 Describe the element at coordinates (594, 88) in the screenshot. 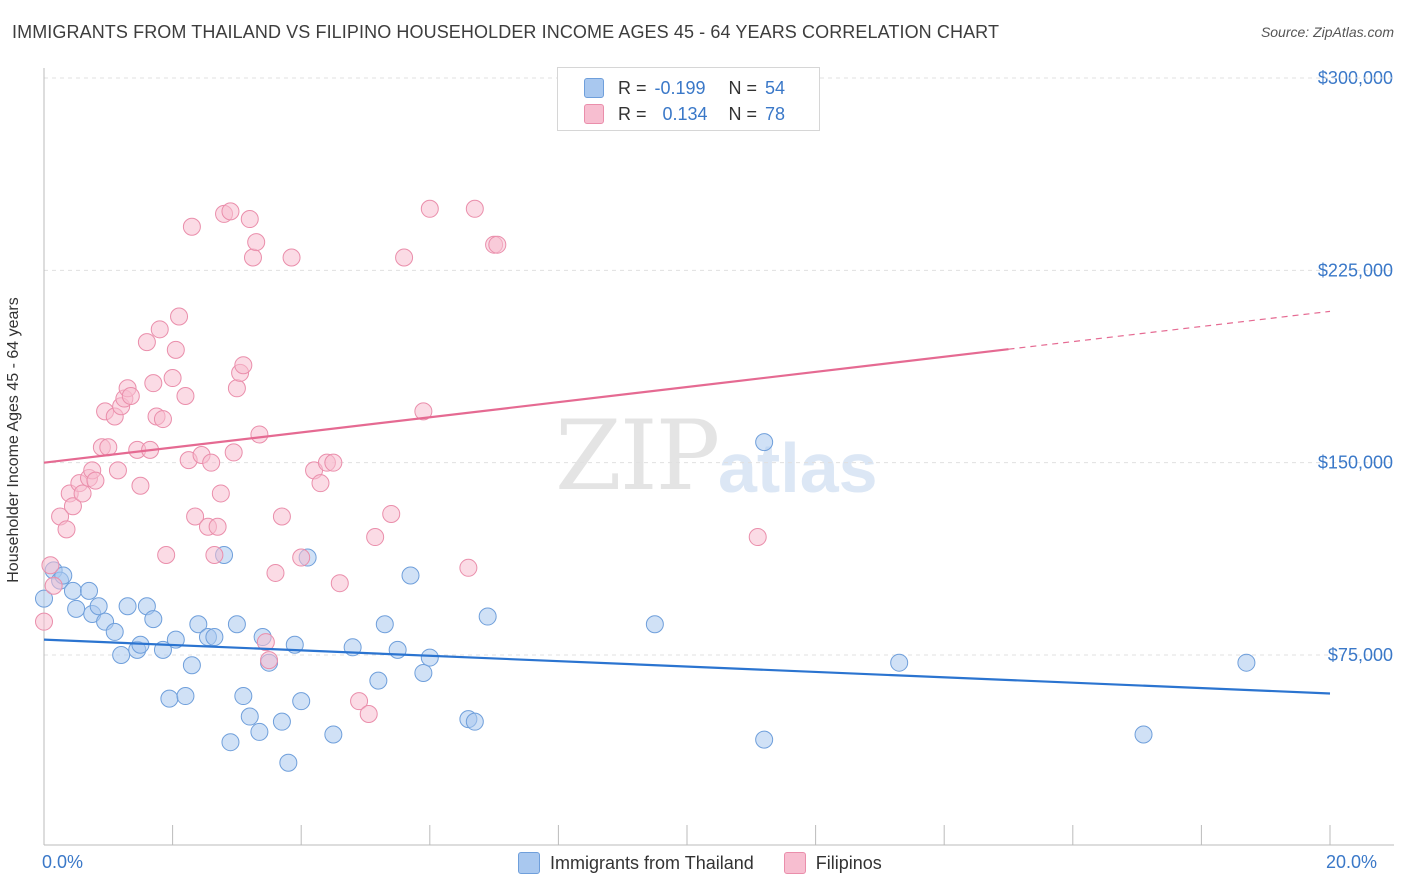

I see `thailand-swatch` at that location.